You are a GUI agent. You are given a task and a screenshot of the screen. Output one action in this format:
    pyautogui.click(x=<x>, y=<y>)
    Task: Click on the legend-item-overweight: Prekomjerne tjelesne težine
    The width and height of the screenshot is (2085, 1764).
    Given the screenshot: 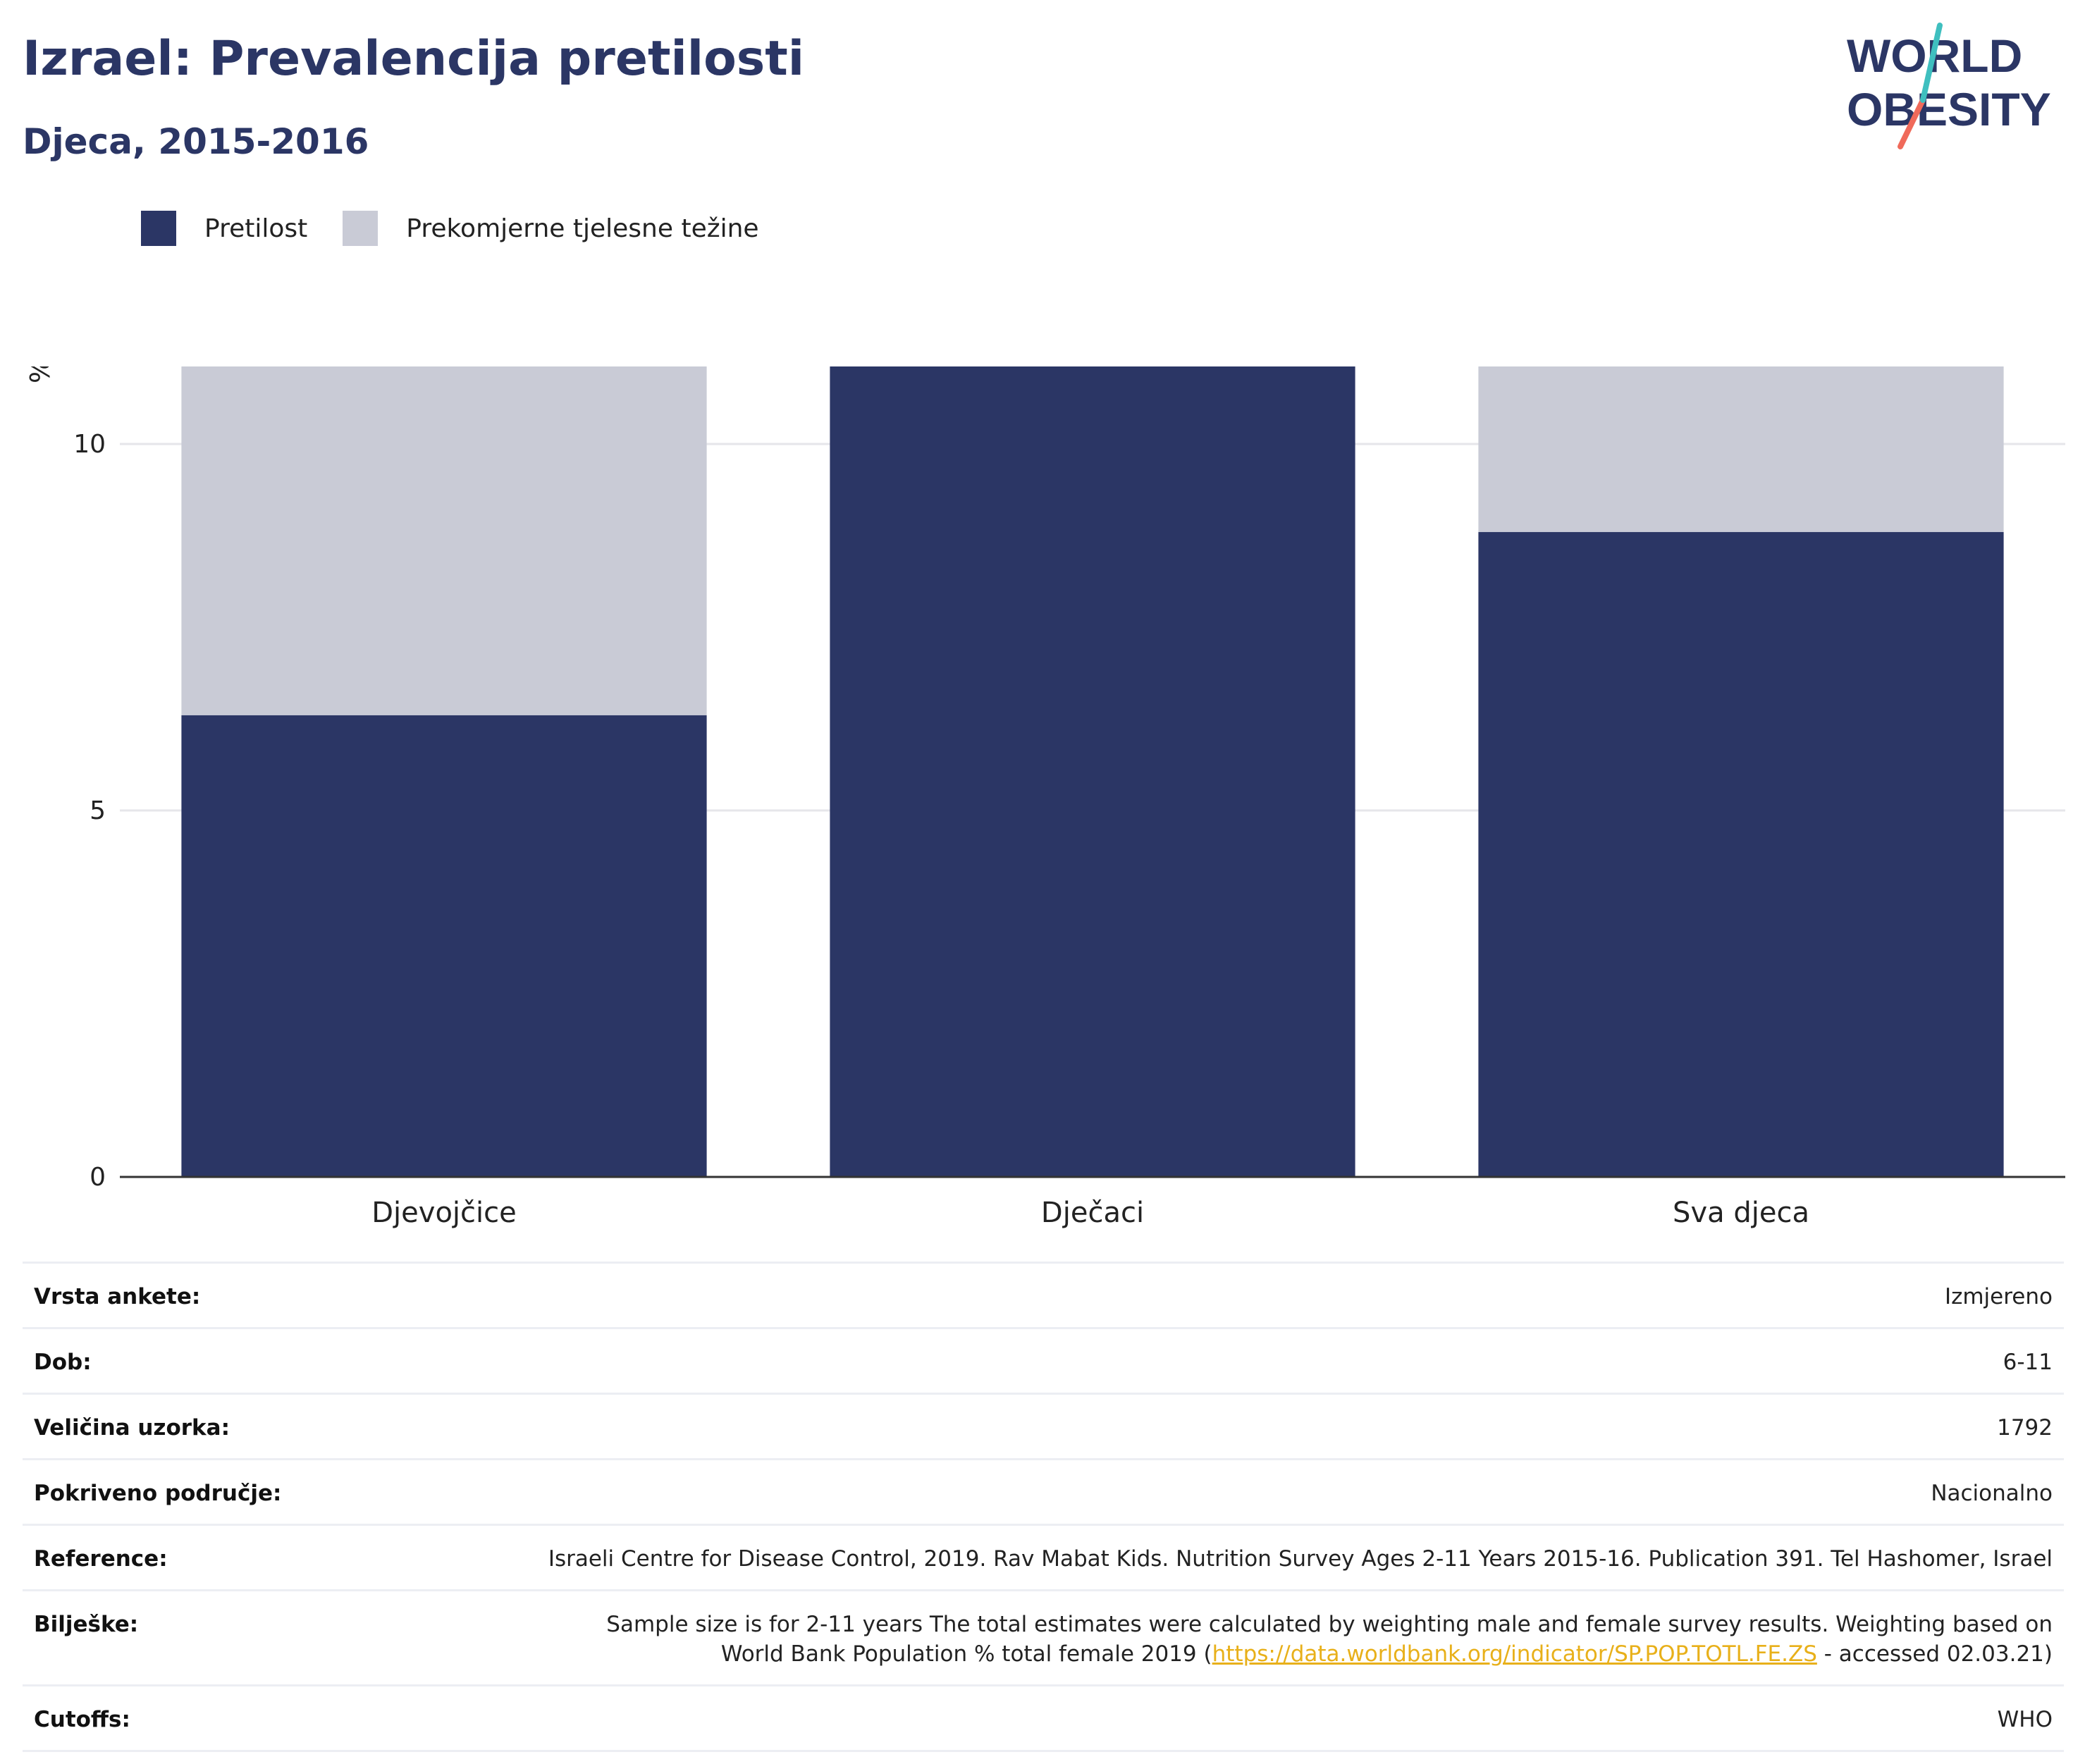 What is the action you would take?
    pyautogui.click(x=551, y=228)
    